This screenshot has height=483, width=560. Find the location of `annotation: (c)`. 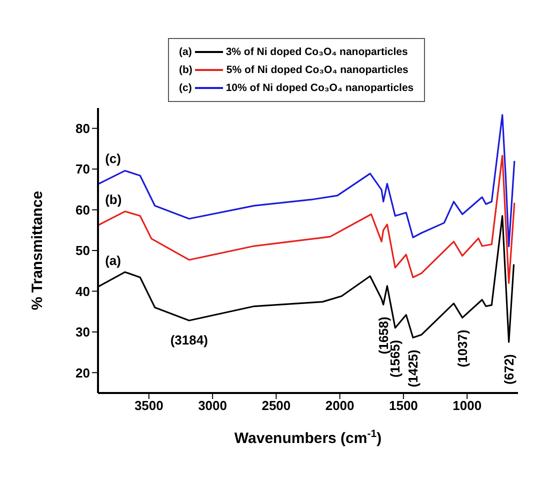

annotation: (c) is located at coordinates (113, 158).